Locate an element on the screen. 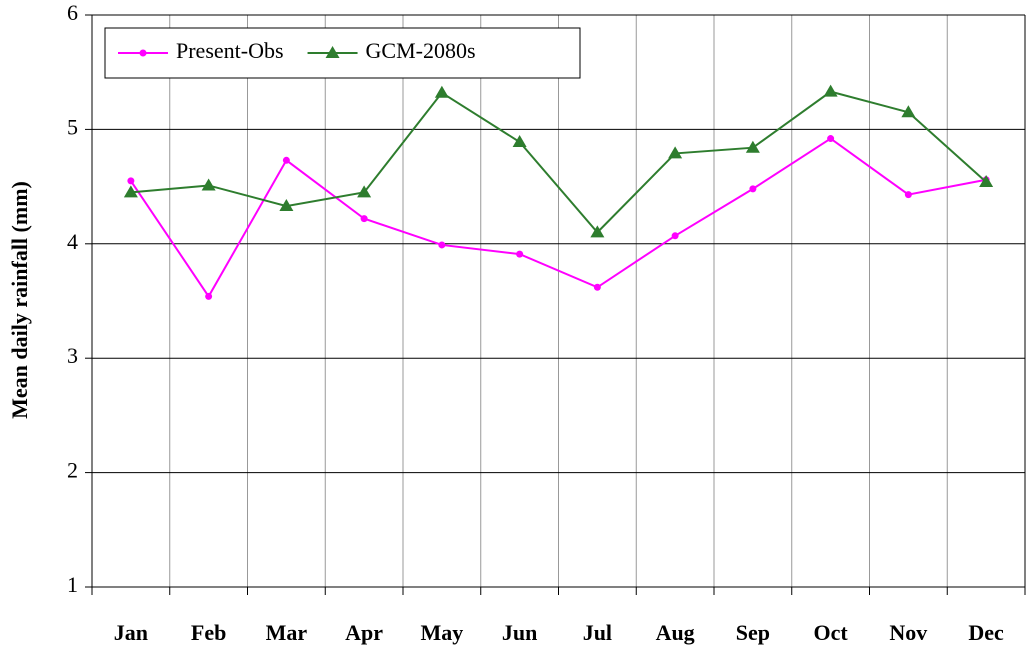 Image resolution: width=1030 pixels, height=657 pixels. x-tick-label: May is located at coordinates (441, 632).